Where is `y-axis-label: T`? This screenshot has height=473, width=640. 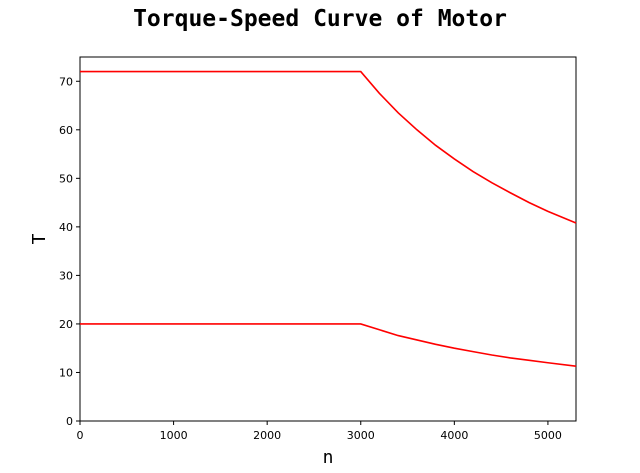 y-axis-label: T is located at coordinates (39, 238).